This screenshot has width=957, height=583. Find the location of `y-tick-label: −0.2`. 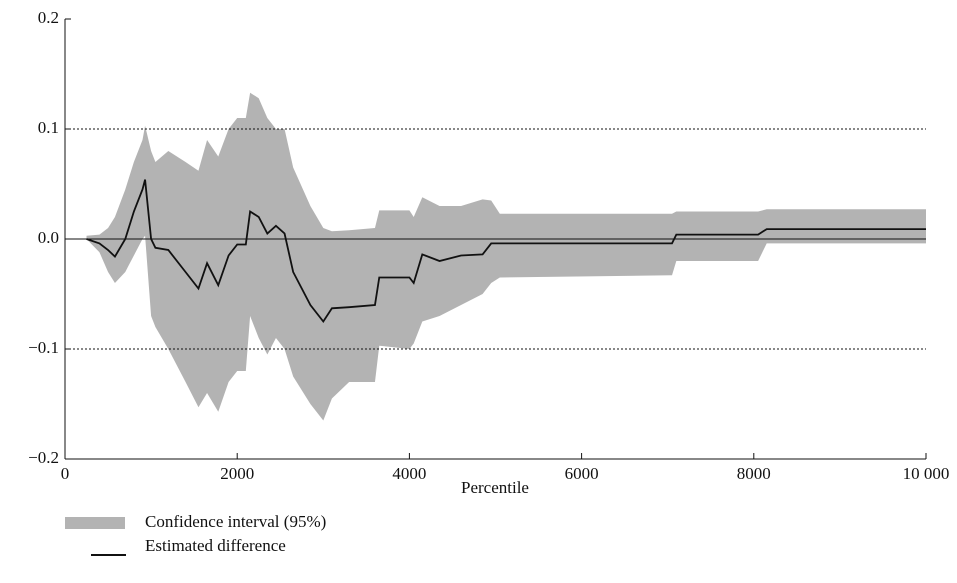

y-tick-label: −0.2 is located at coordinates (43, 457).